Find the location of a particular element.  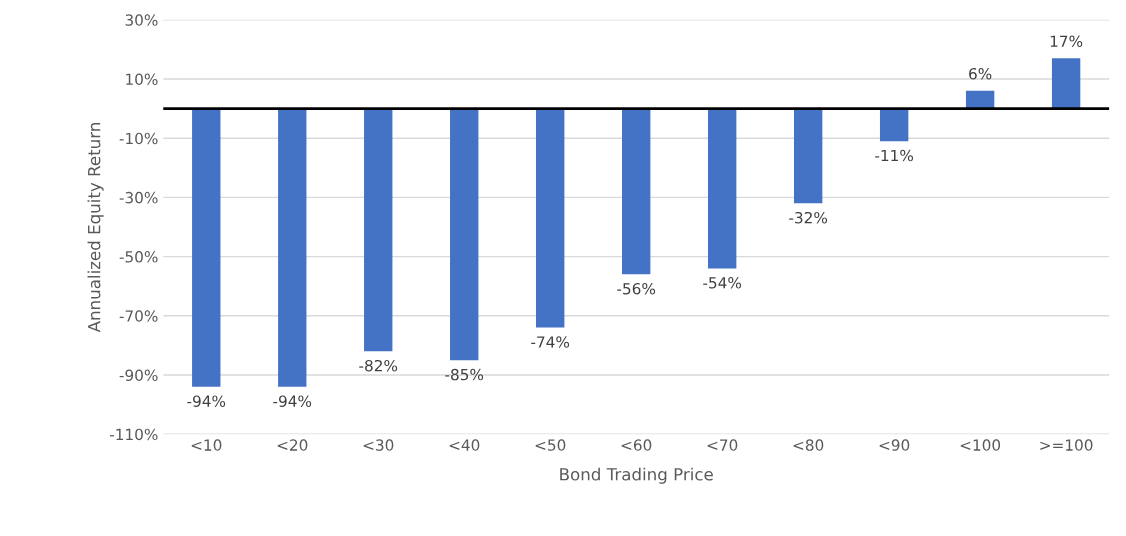

data-label: -32% is located at coordinates (808, 217).